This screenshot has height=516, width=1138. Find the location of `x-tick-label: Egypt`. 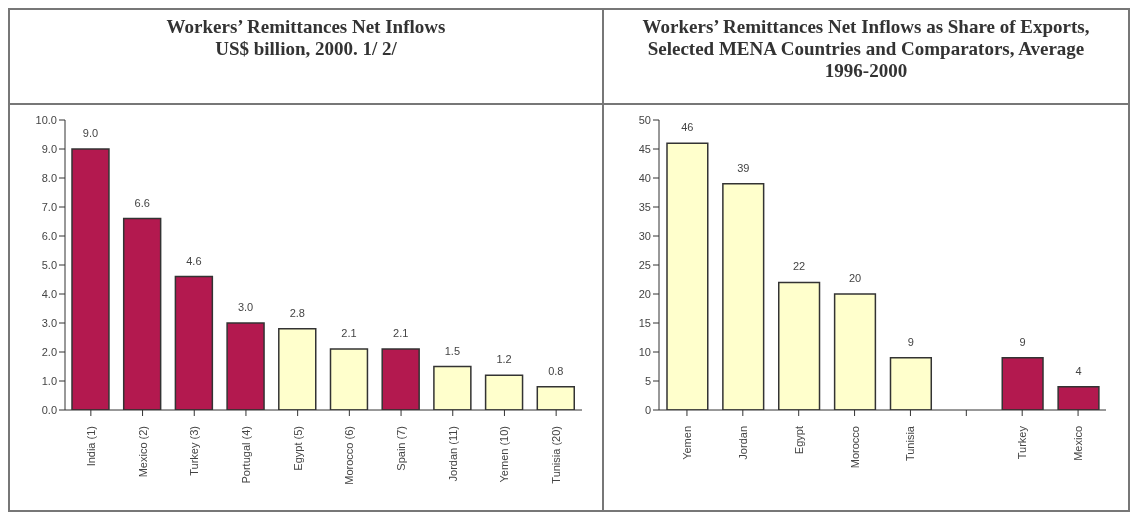

x-tick-label: Egypt is located at coordinates (798, 440).